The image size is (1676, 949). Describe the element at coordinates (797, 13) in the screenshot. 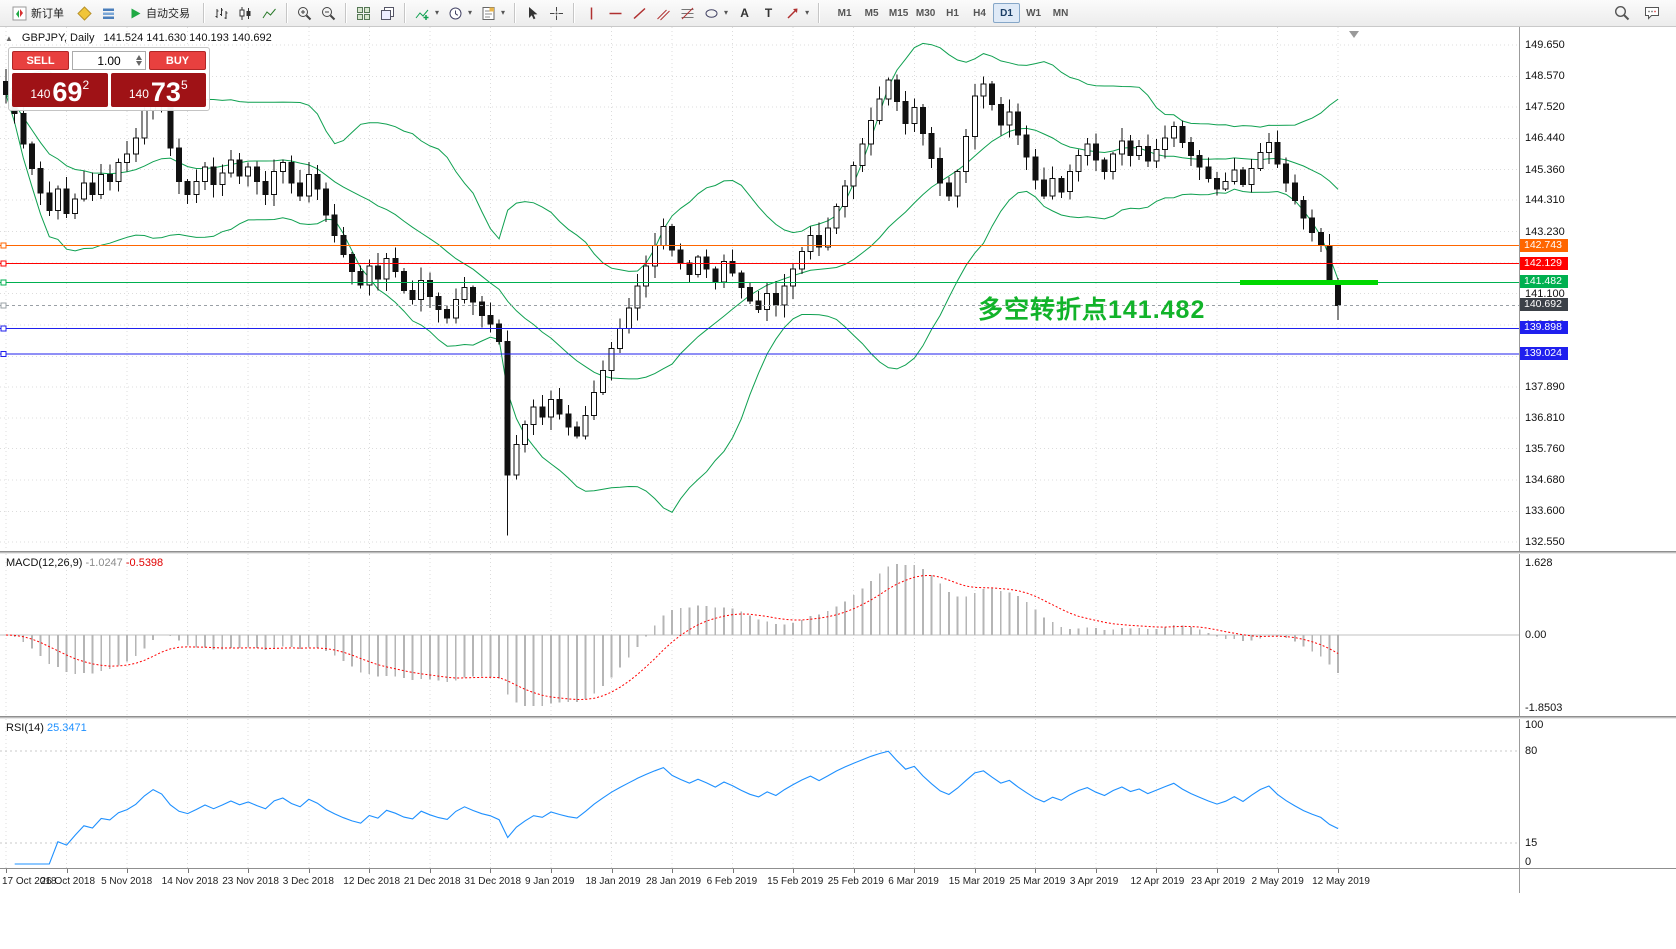

I see `arrows-tool-button: ▾` at that location.